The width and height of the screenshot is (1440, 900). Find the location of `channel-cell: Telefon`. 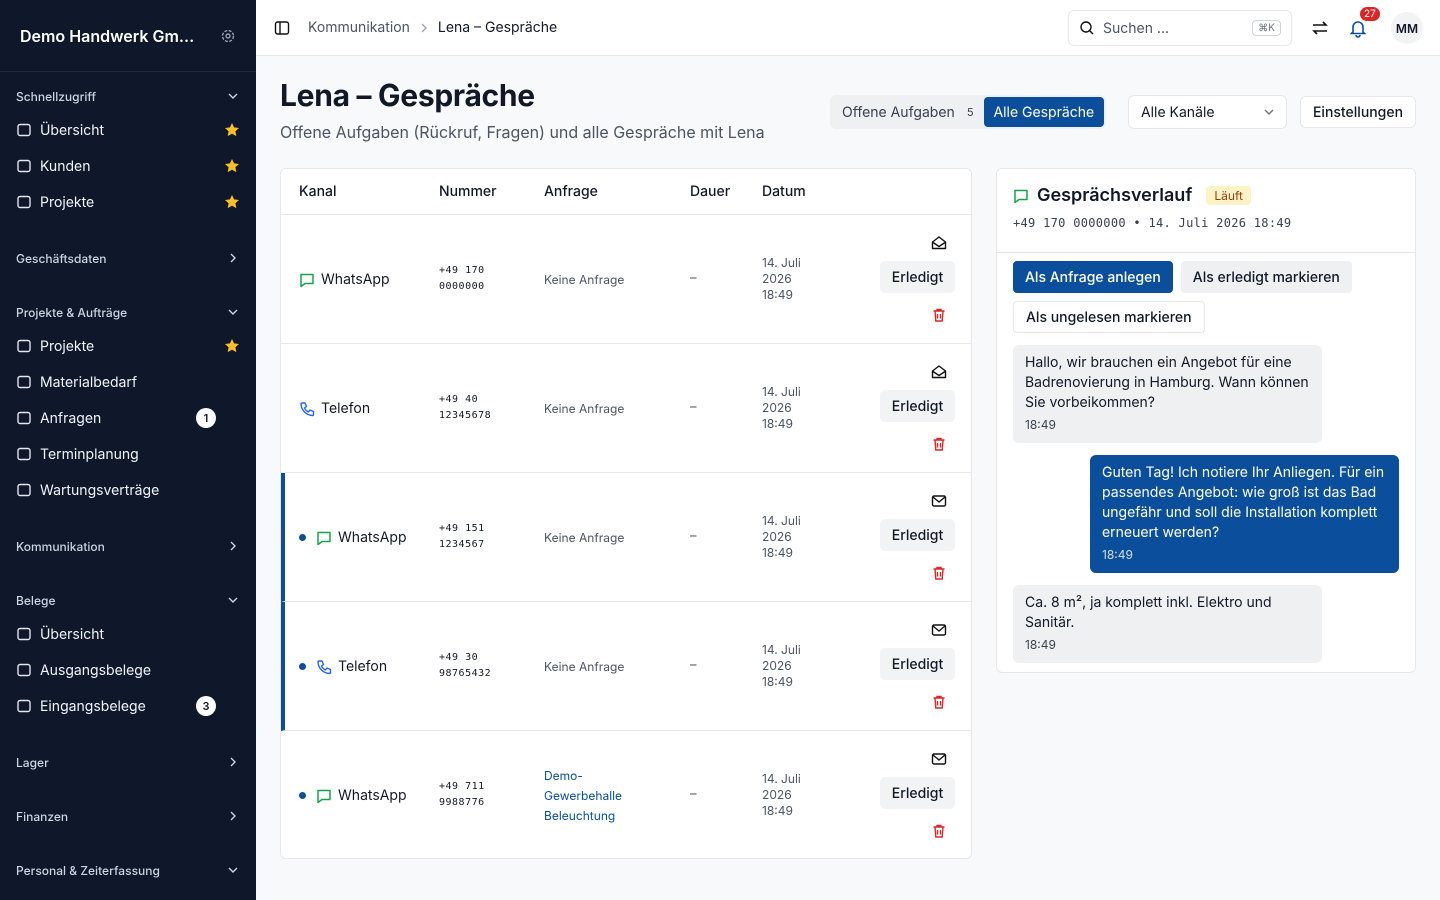

channel-cell: Telefon is located at coordinates (343, 666).